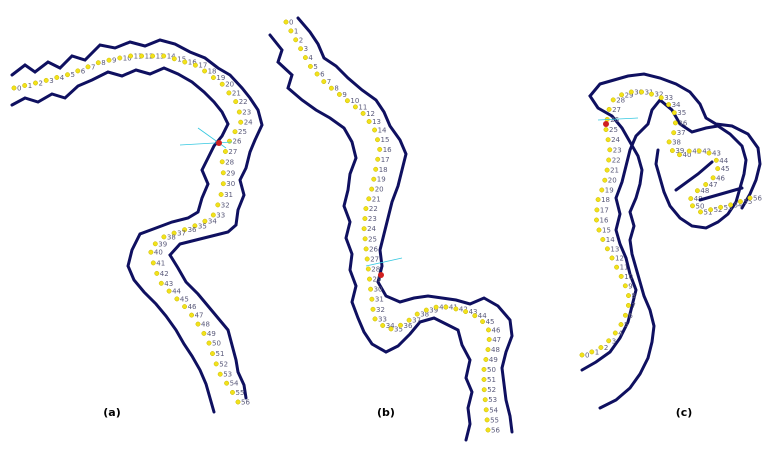 The height and width of the screenshot is (452, 765). What do you see at coordinates (245, 403) in the screenshot?
I see `panel-a-point-label: 56` at bounding box center [245, 403].